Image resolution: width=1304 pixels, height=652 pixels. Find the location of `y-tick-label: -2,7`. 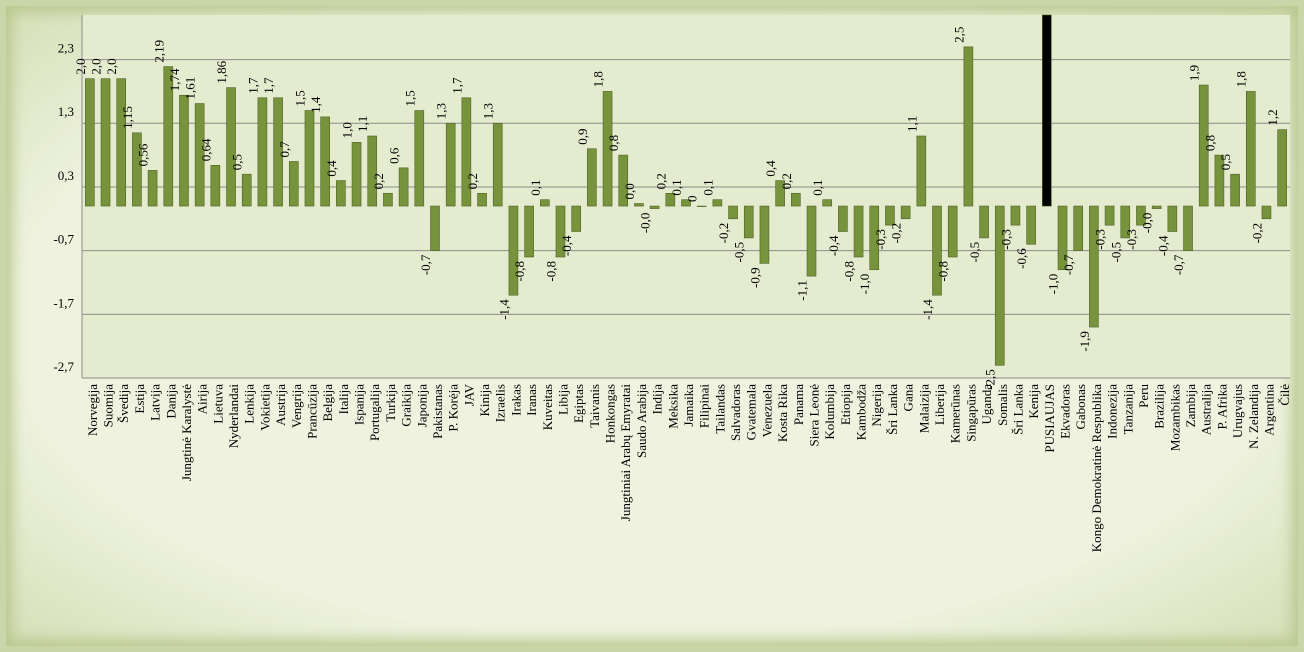

y-tick-label: -2,7 is located at coordinates (63, 366).